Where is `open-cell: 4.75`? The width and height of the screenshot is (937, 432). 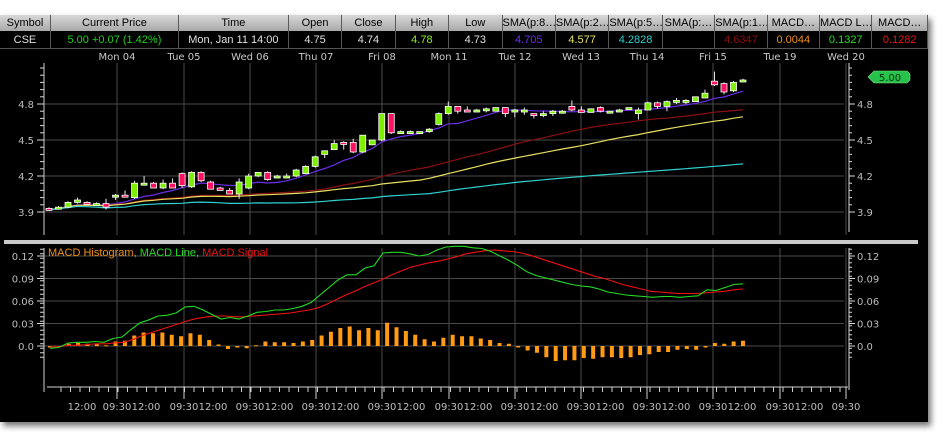
open-cell: 4.75 is located at coordinates (315, 40).